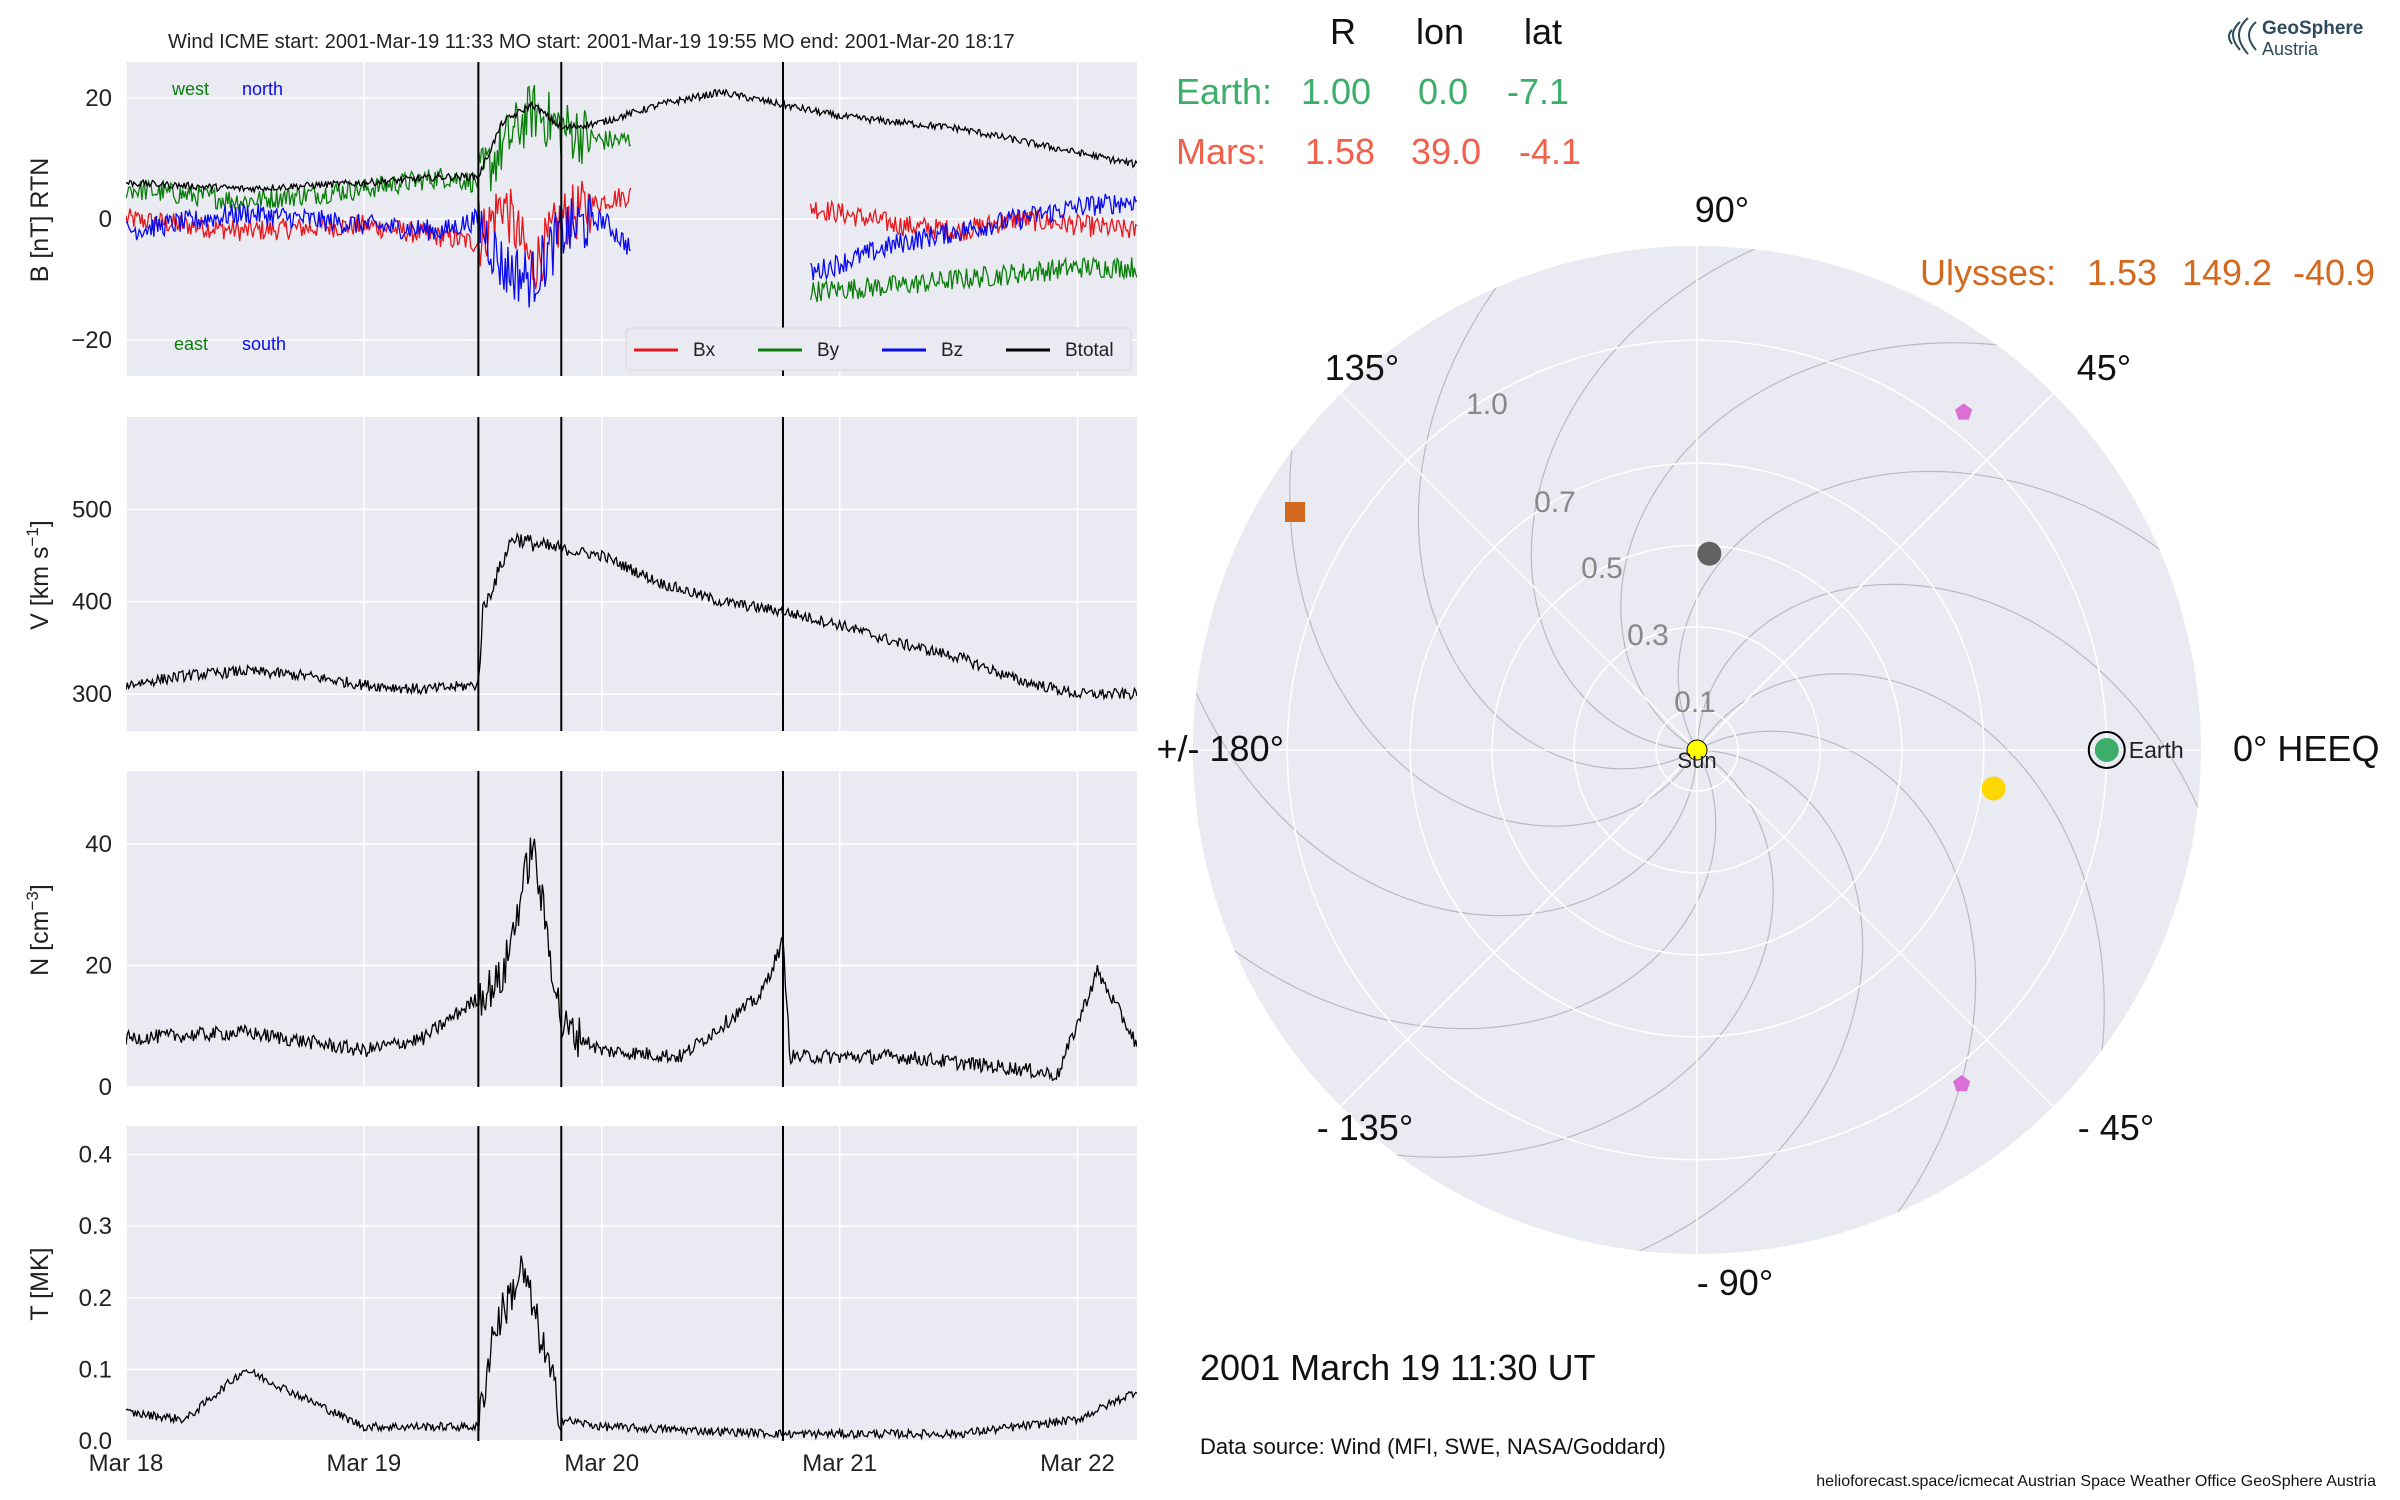 The image size is (2400, 1500). Describe the element at coordinates (839, 1463) in the screenshot. I see `x-tick-label: Mar 21` at that location.